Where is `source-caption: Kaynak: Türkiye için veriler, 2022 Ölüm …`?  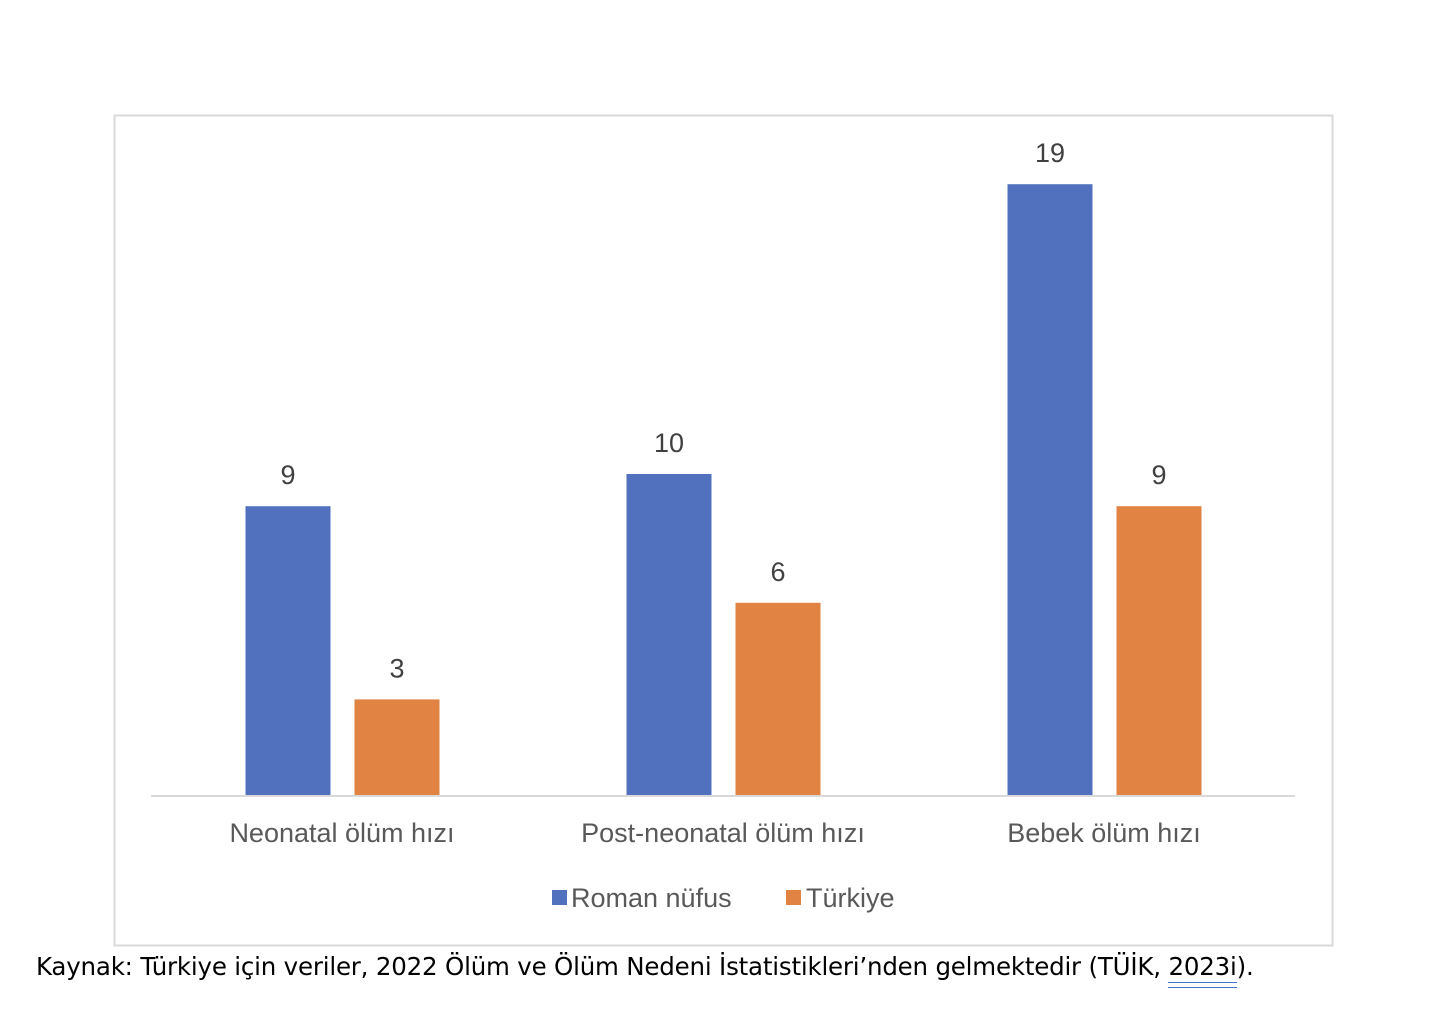 source-caption: Kaynak: Türkiye için veriler, 2022 Ölüm … is located at coordinates (731, 966).